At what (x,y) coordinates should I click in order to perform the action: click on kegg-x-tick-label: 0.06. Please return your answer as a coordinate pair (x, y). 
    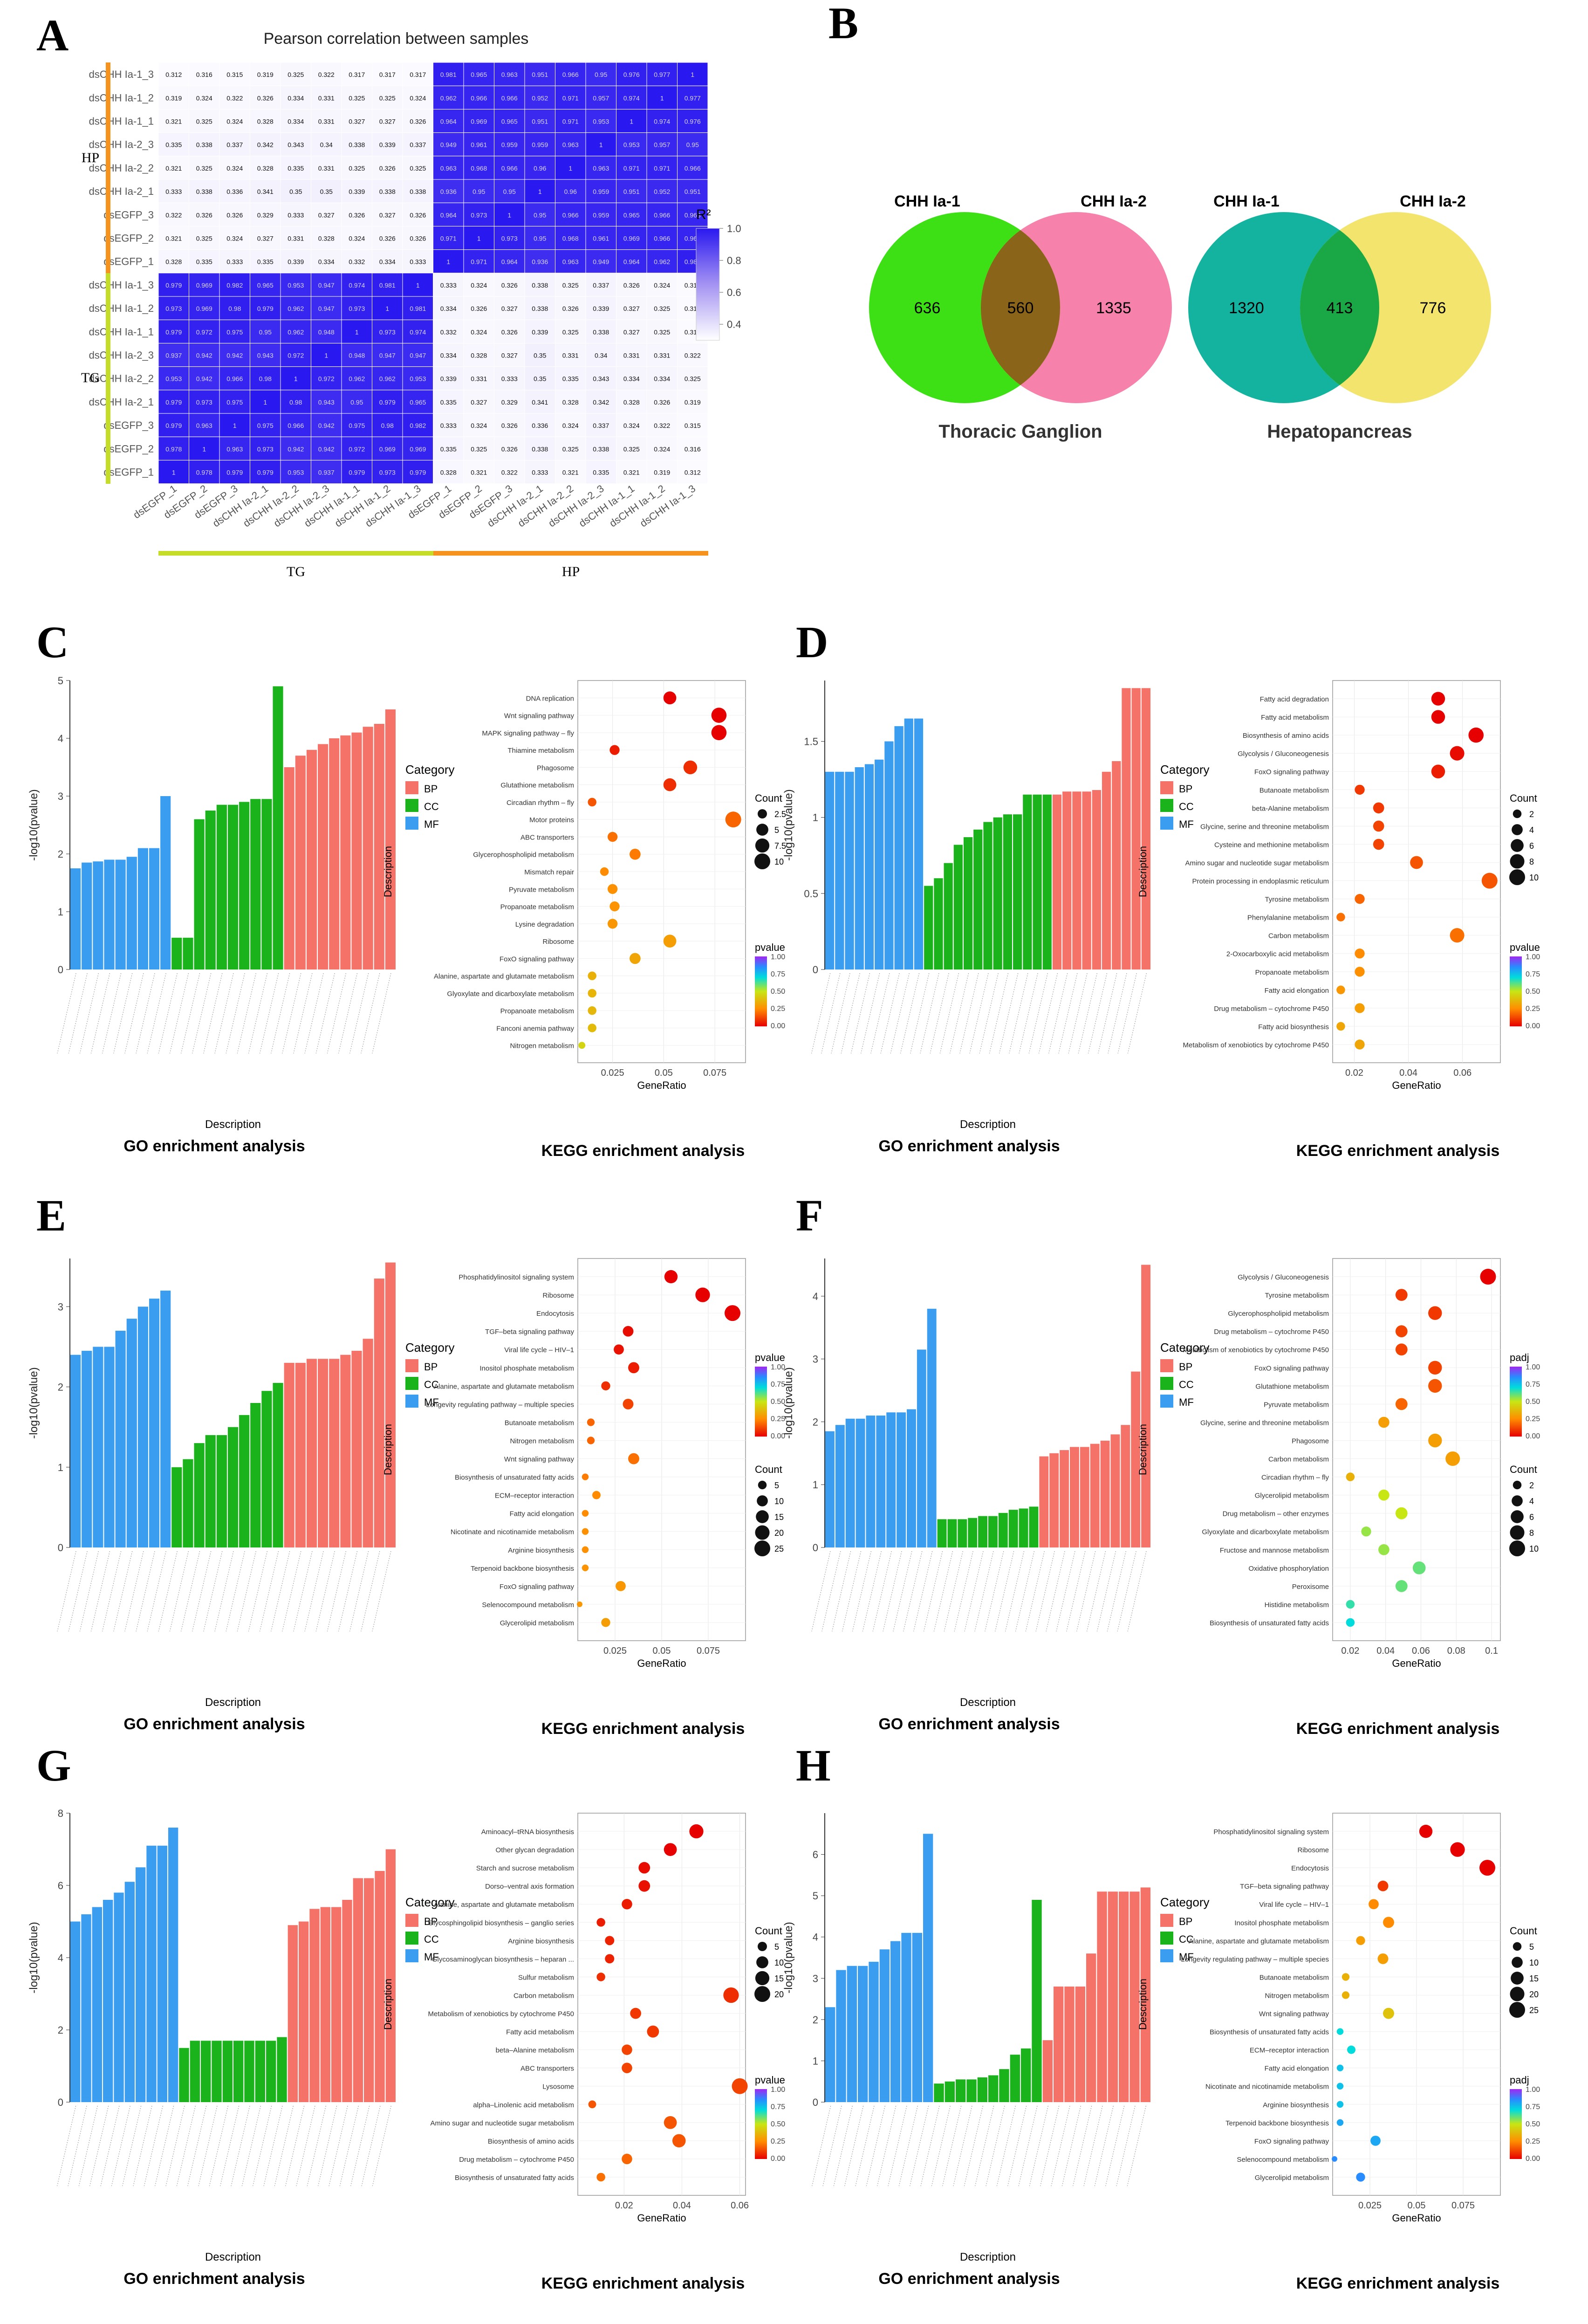
    Looking at the image, I should click on (1463, 1073).